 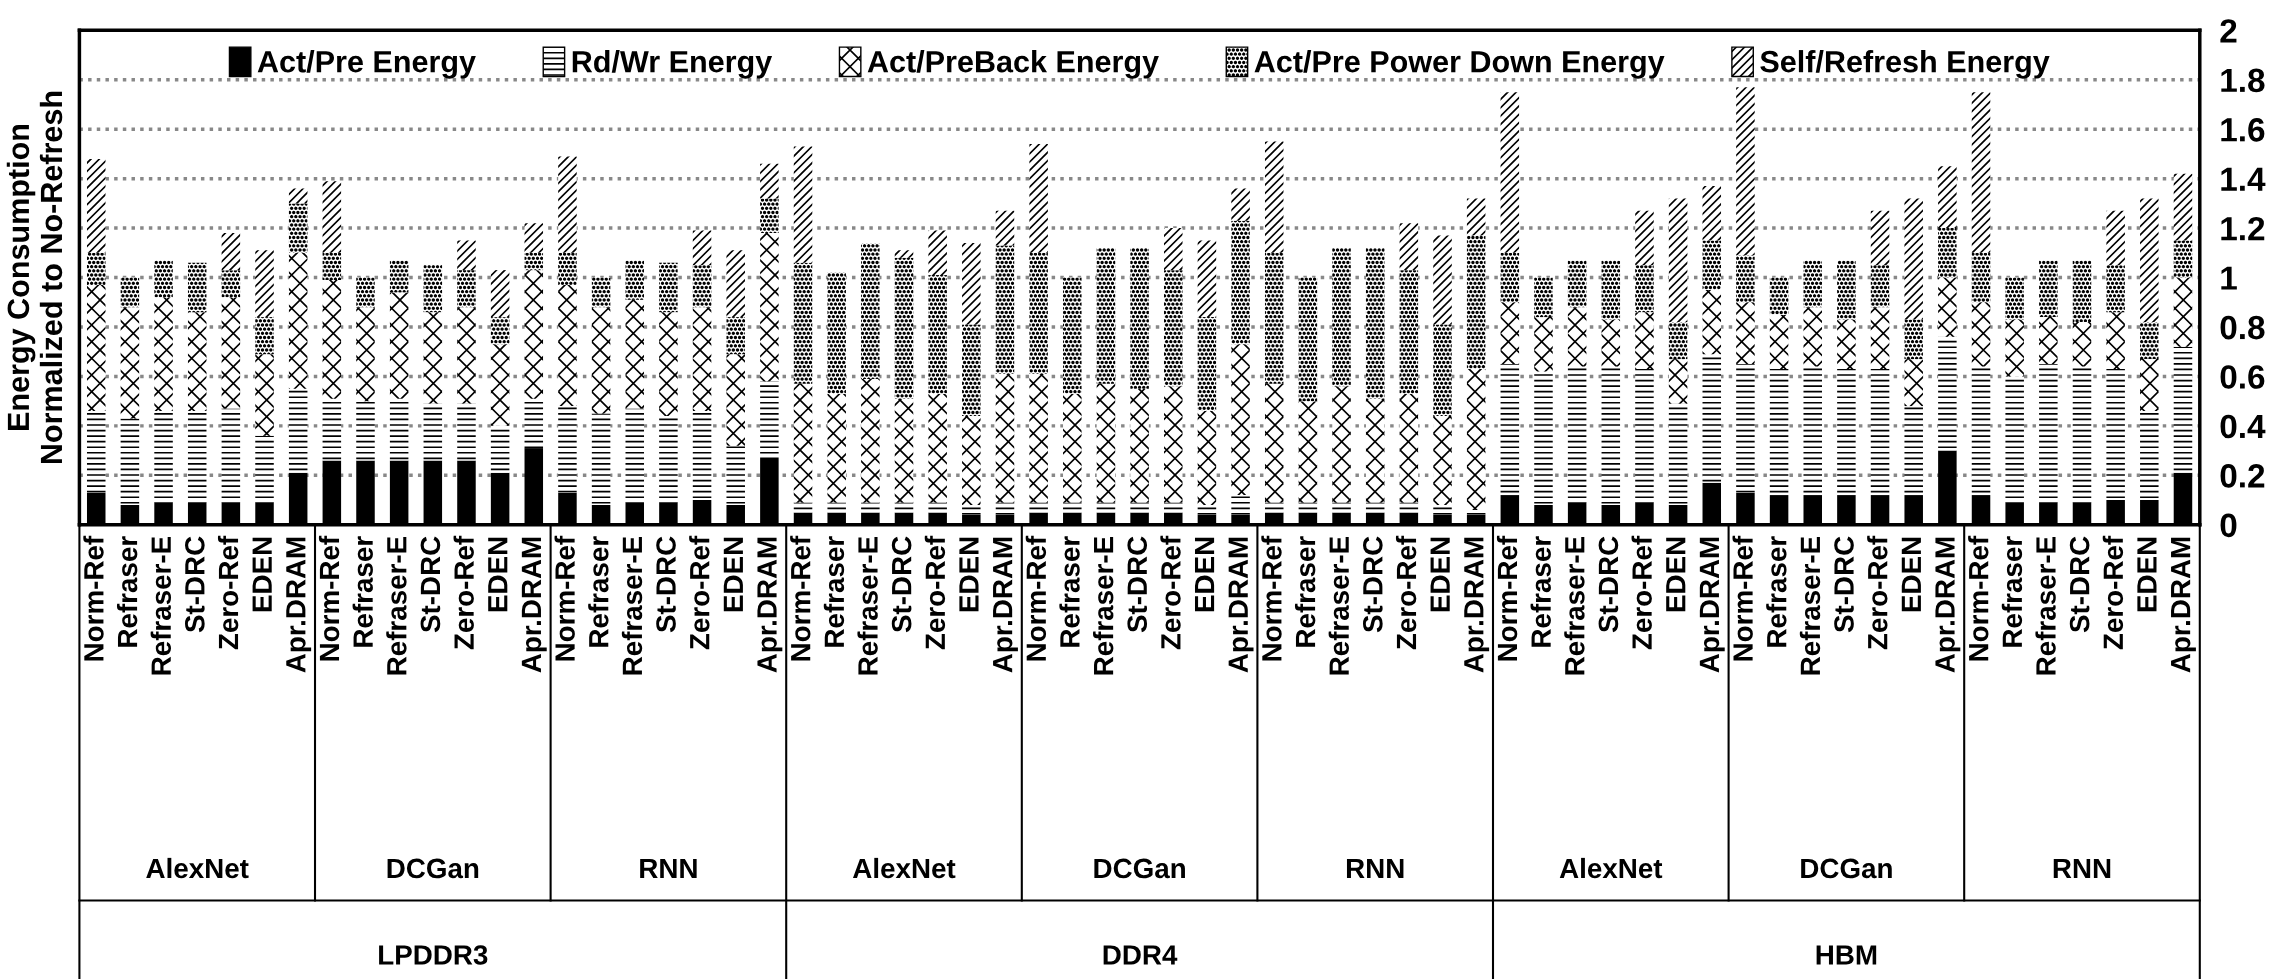 I want to click on y-tick-label: 2, so click(x=2228, y=31).